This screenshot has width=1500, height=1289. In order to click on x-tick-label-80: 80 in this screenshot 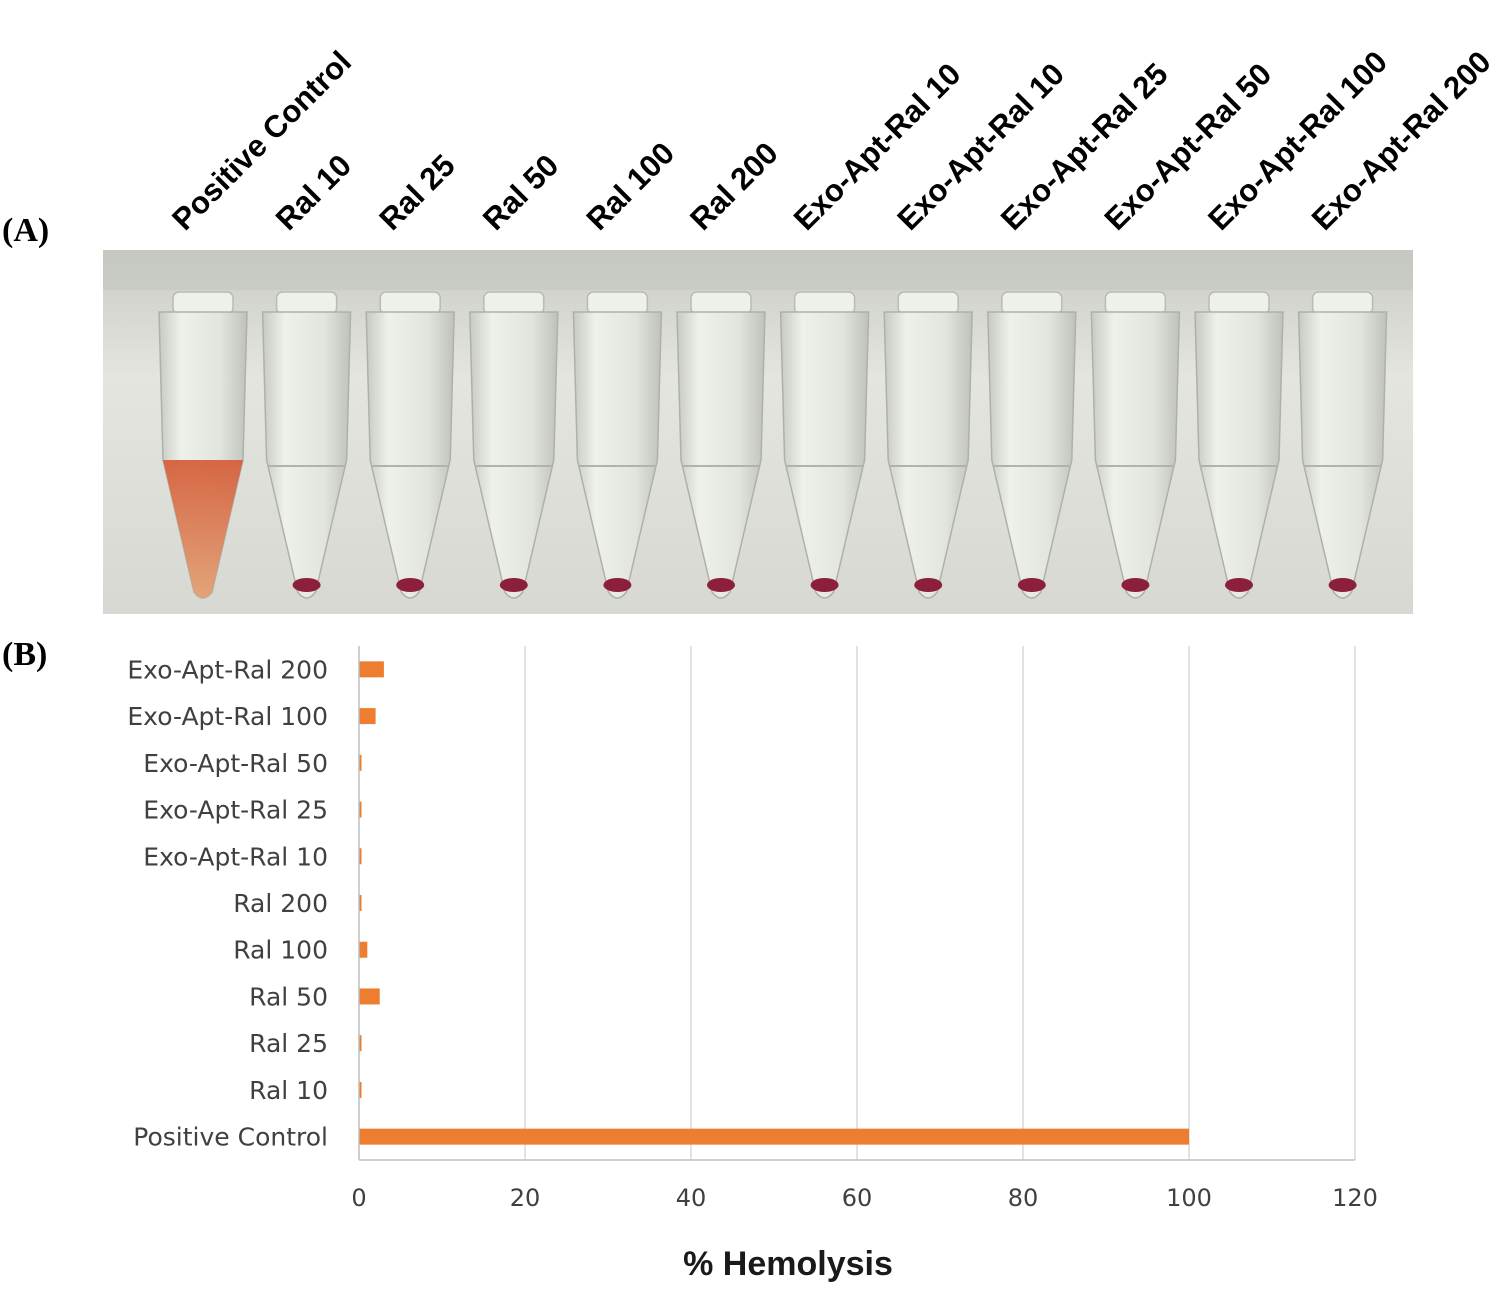, I will do `click(1023, 1198)`.